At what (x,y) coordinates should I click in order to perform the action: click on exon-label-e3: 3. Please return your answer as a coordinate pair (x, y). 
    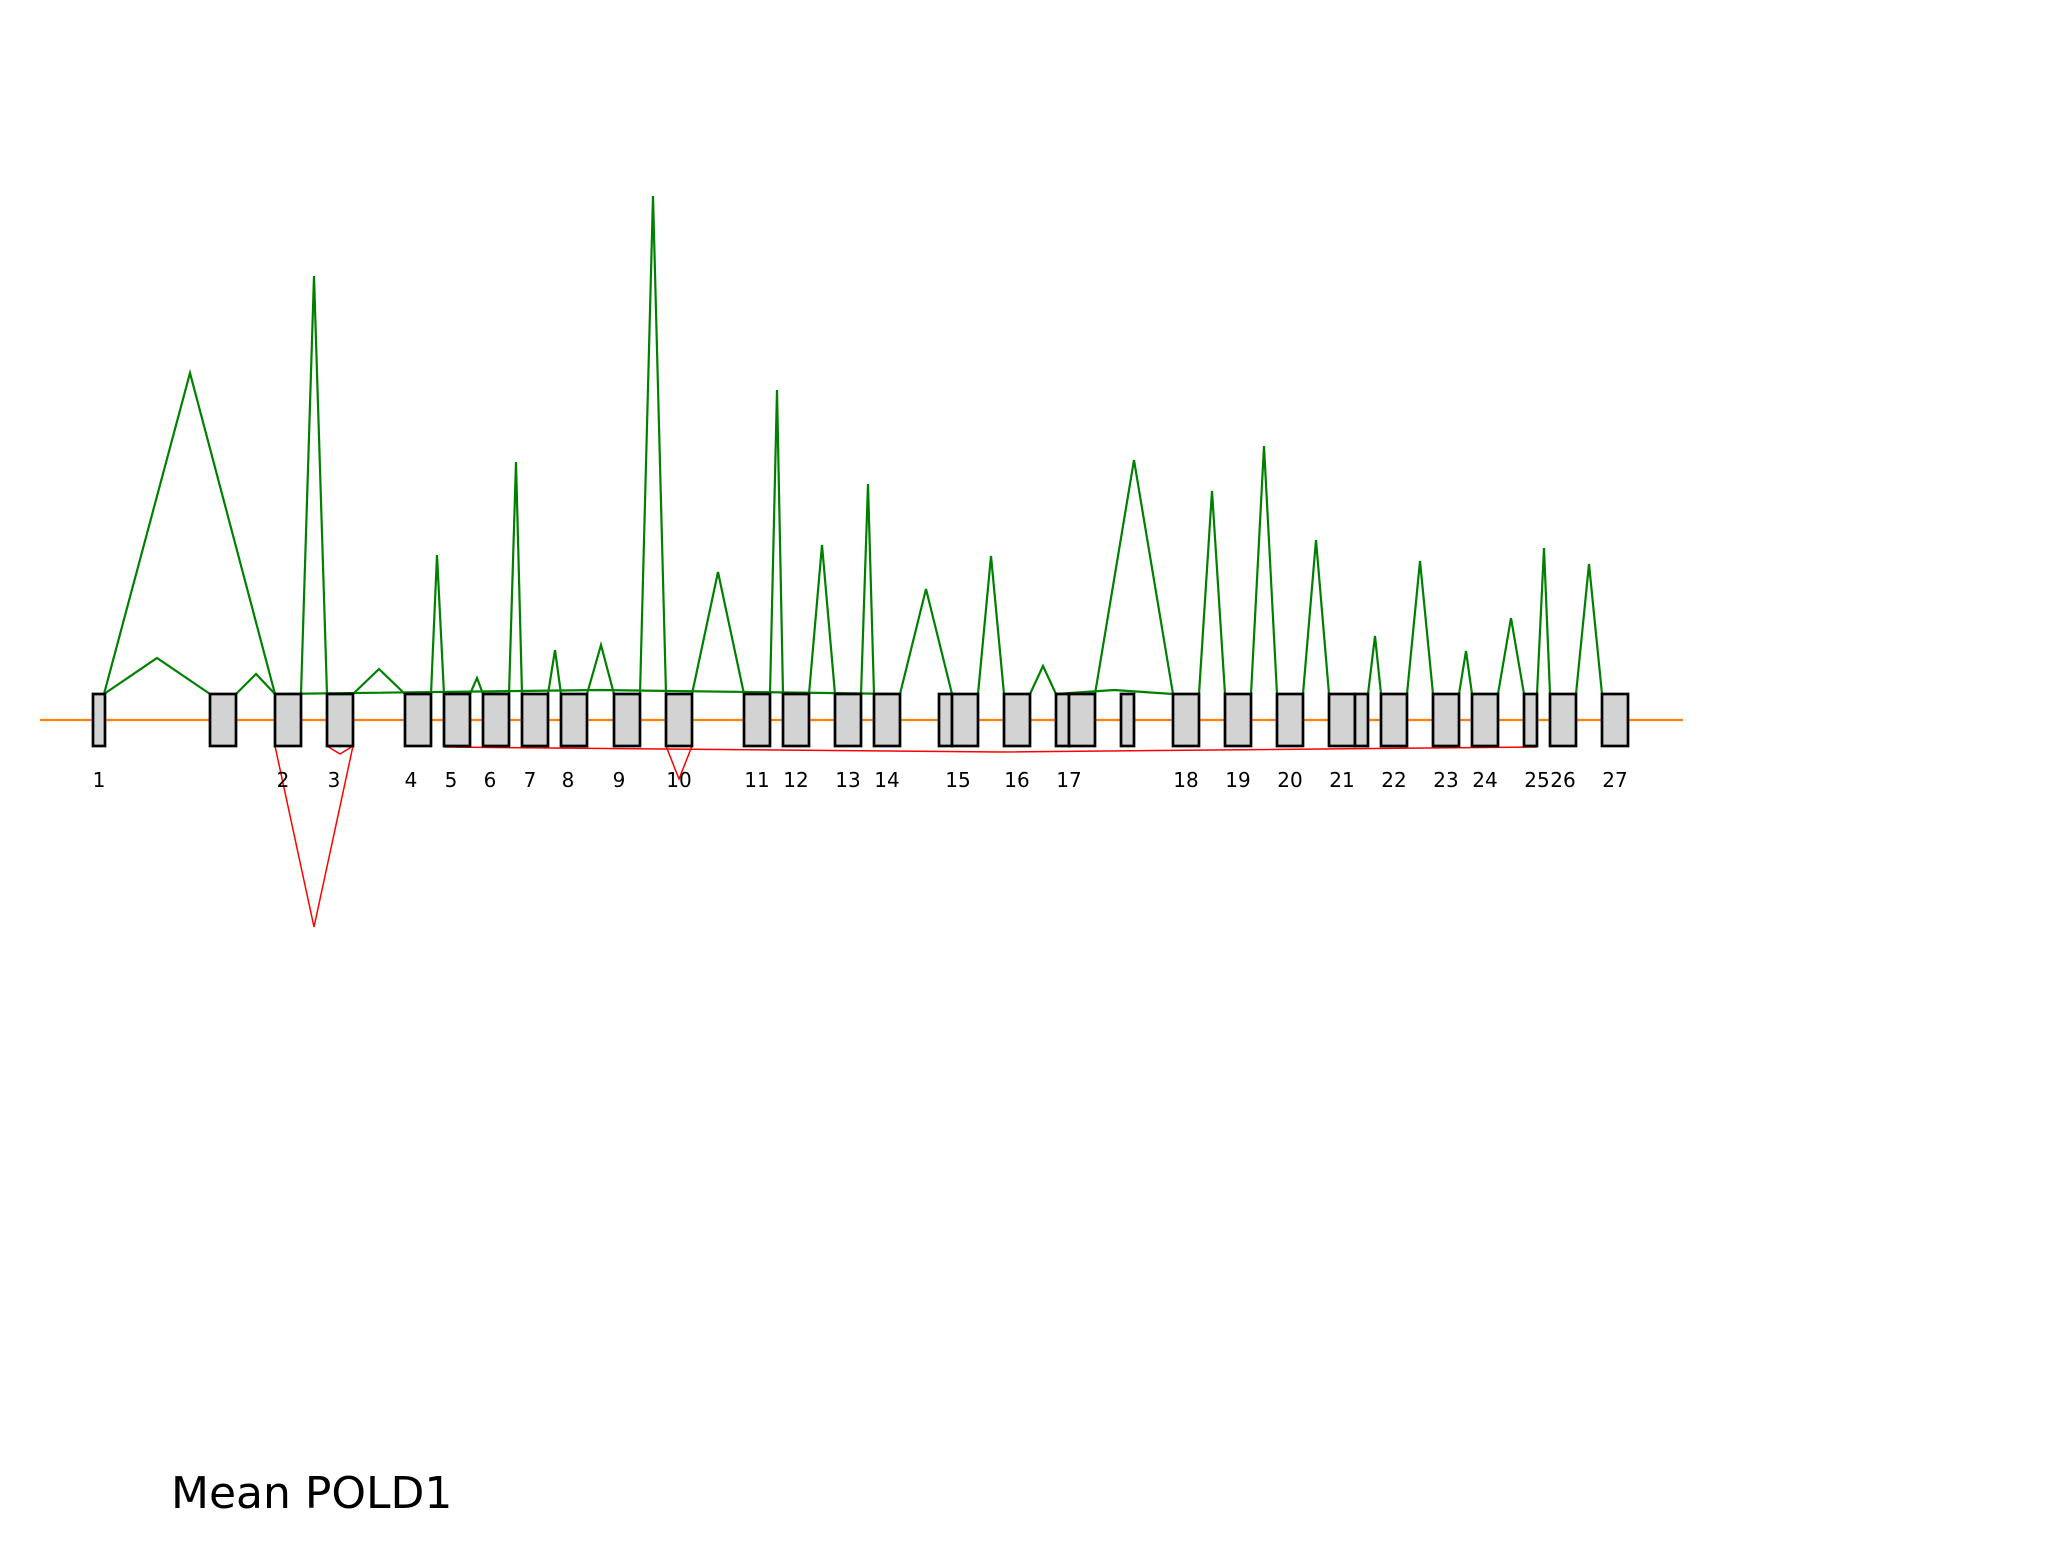
    Looking at the image, I should click on (334, 780).